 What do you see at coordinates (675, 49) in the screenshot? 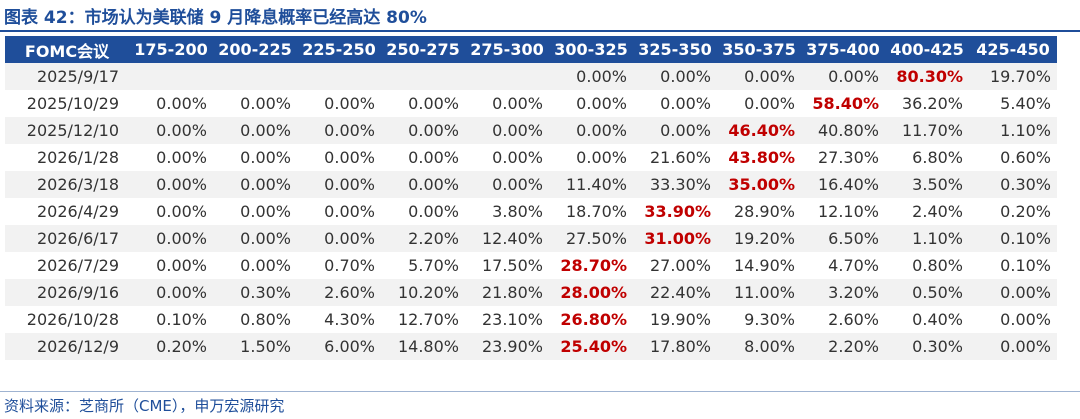
I see `header-rate-range: 325-350` at bounding box center [675, 49].